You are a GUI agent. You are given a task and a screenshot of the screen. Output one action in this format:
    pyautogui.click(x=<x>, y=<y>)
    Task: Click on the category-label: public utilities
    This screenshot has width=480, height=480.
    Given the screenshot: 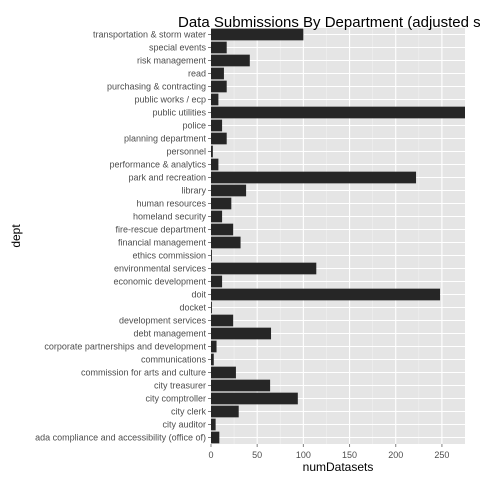 What is the action you would take?
    pyautogui.click(x=179, y=113)
    